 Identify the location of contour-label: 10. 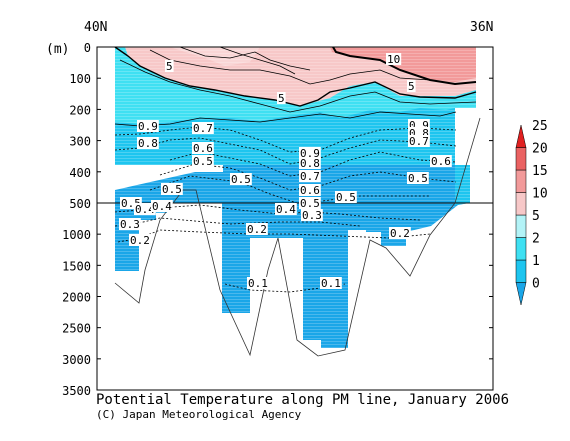
(393, 59).